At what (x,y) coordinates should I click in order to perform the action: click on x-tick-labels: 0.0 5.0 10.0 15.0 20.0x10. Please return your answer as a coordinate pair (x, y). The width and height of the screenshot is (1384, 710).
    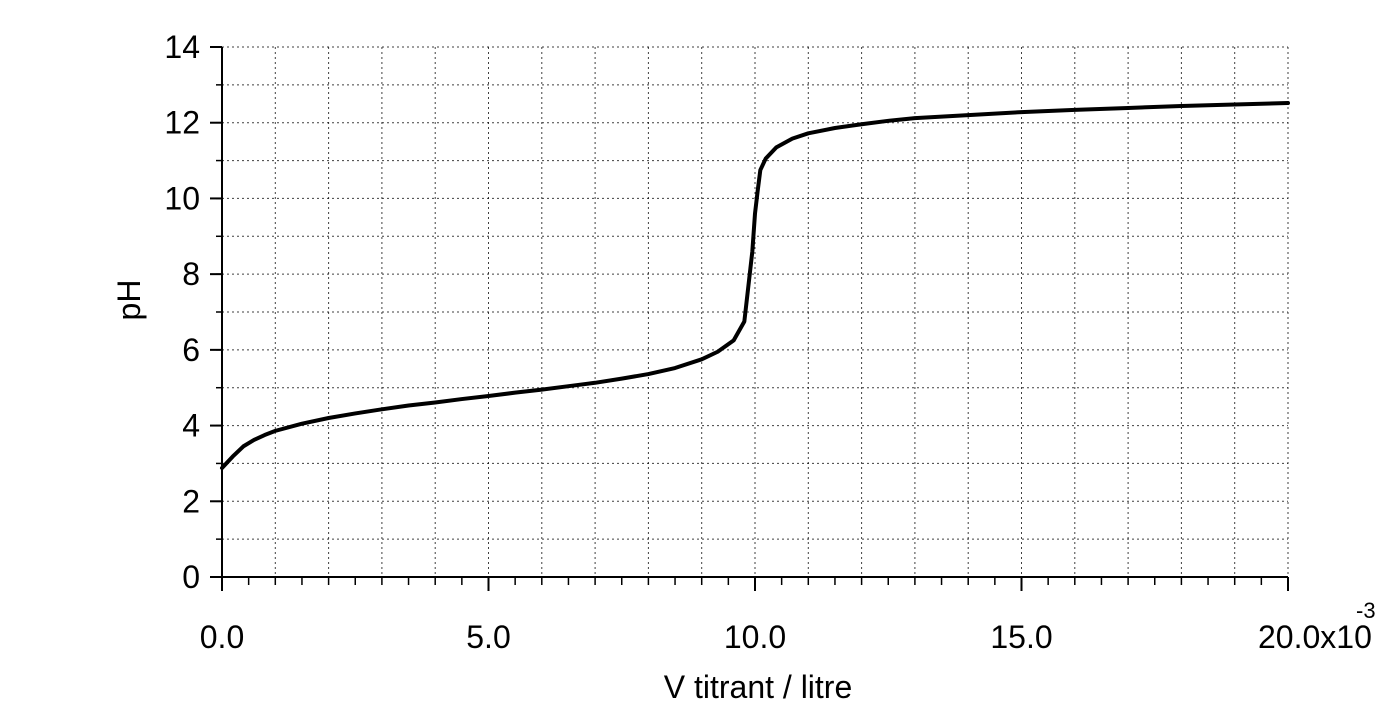
    Looking at the image, I should click on (786, 637).